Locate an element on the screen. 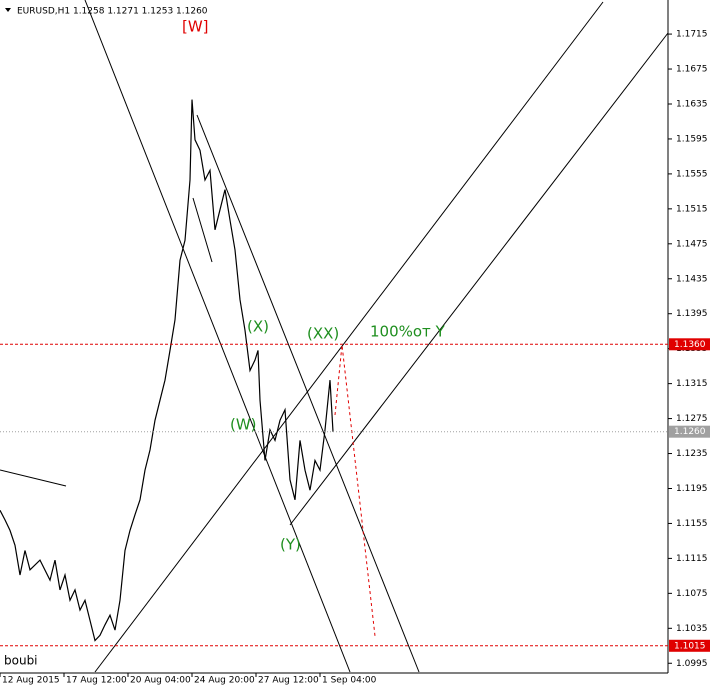  annotation: 100%от Y is located at coordinates (408, 332).